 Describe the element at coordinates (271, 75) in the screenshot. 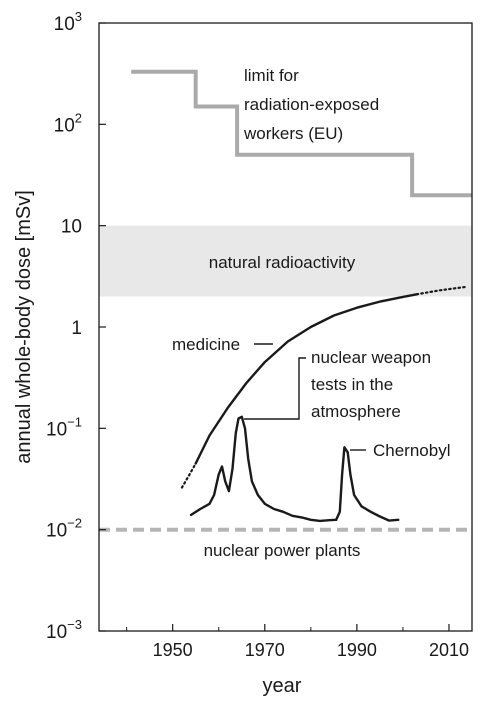

I see `limit-label-line-1: limit for` at that location.